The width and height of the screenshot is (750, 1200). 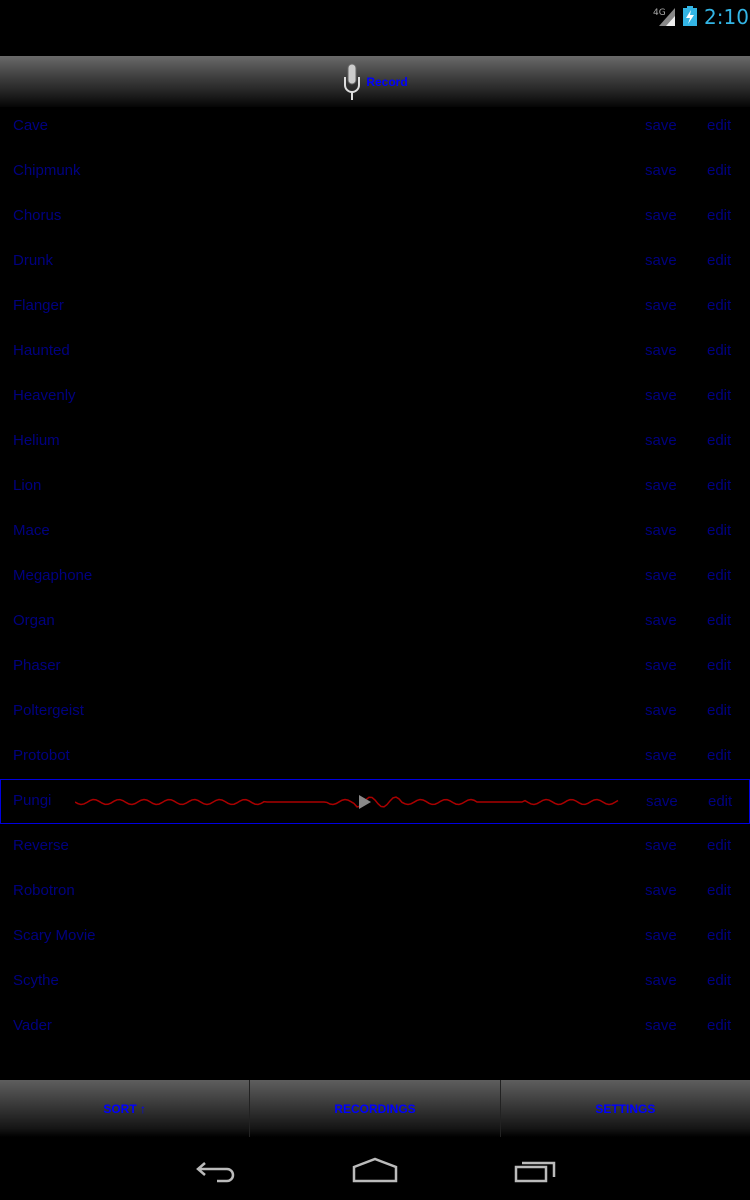 What do you see at coordinates (41, 755) in the screenshot?
I see `effect-name: Protobot` at bounding box center [41, 755].